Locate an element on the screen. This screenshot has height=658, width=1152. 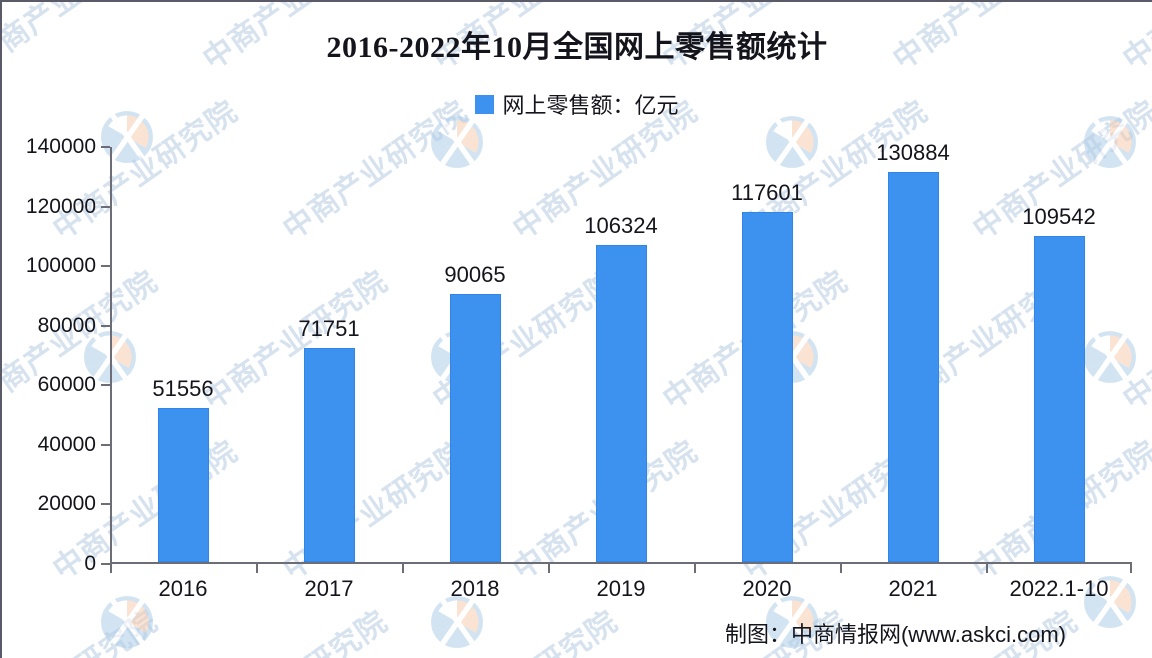
bar-value-label: 130884 is located at coordinates (913, 153).